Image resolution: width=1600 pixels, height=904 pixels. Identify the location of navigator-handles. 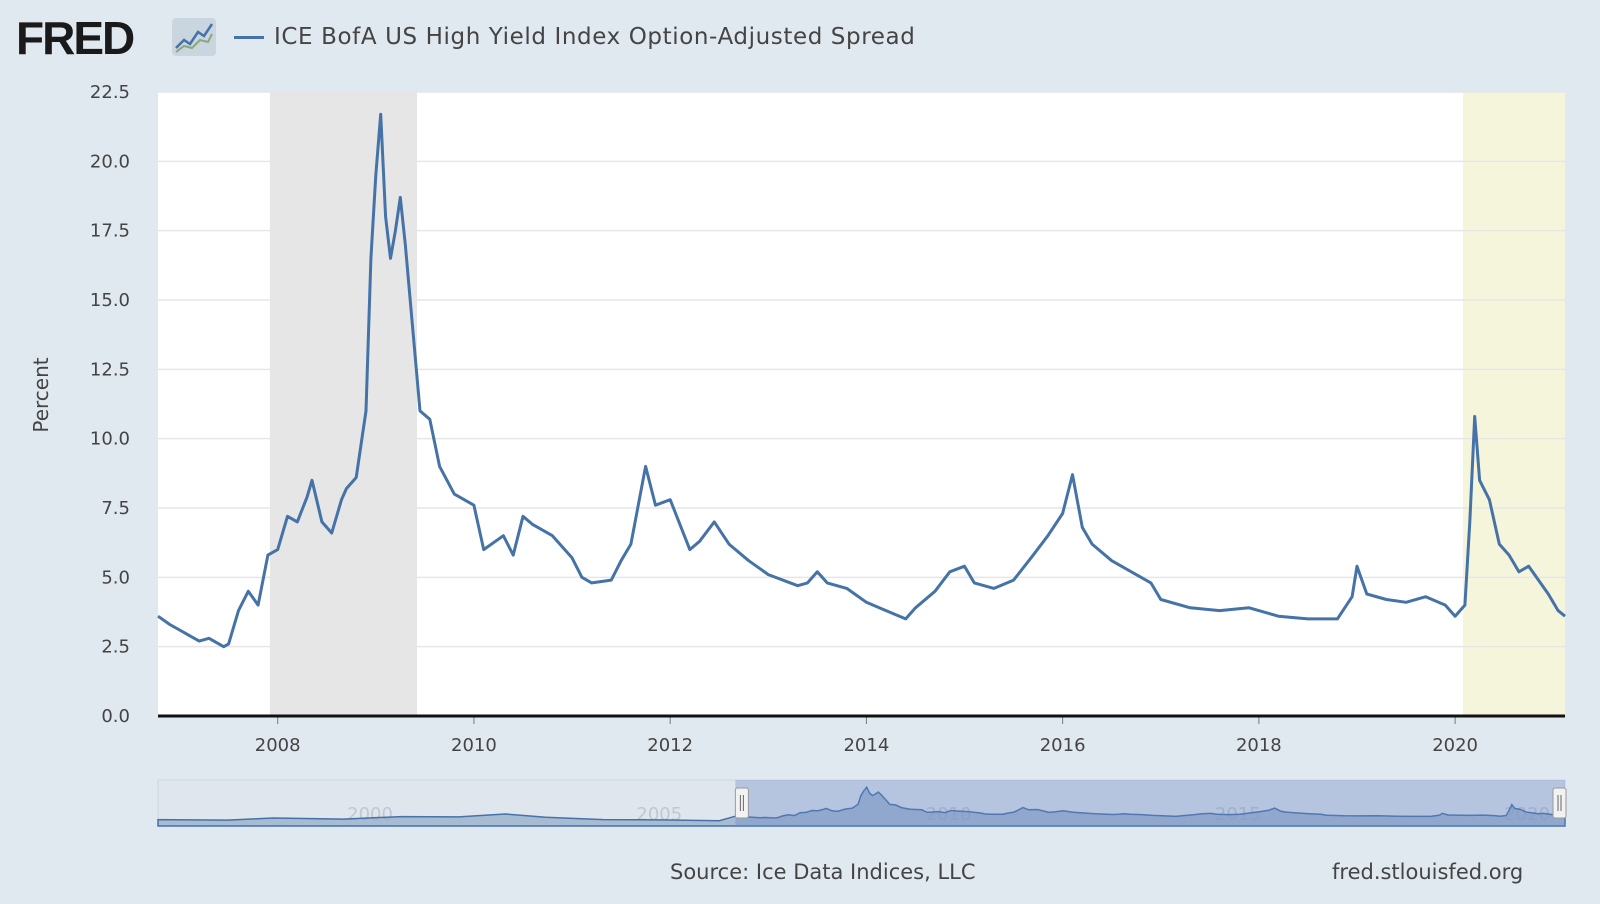
(1150, 803).